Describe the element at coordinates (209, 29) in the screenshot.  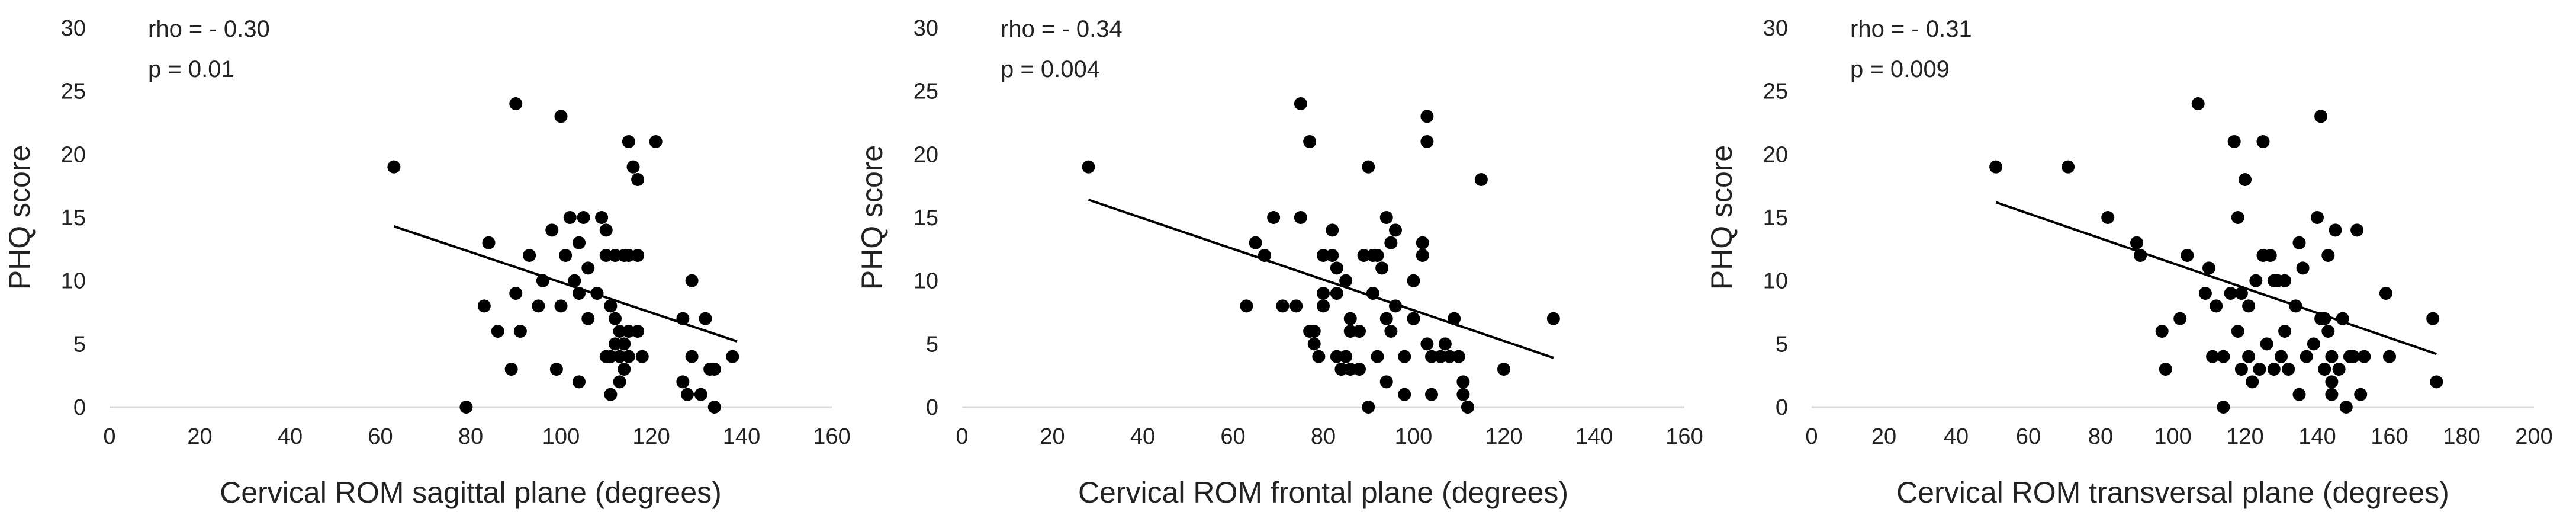
I see `rho-annotation: rho = - 0.30` at that location.